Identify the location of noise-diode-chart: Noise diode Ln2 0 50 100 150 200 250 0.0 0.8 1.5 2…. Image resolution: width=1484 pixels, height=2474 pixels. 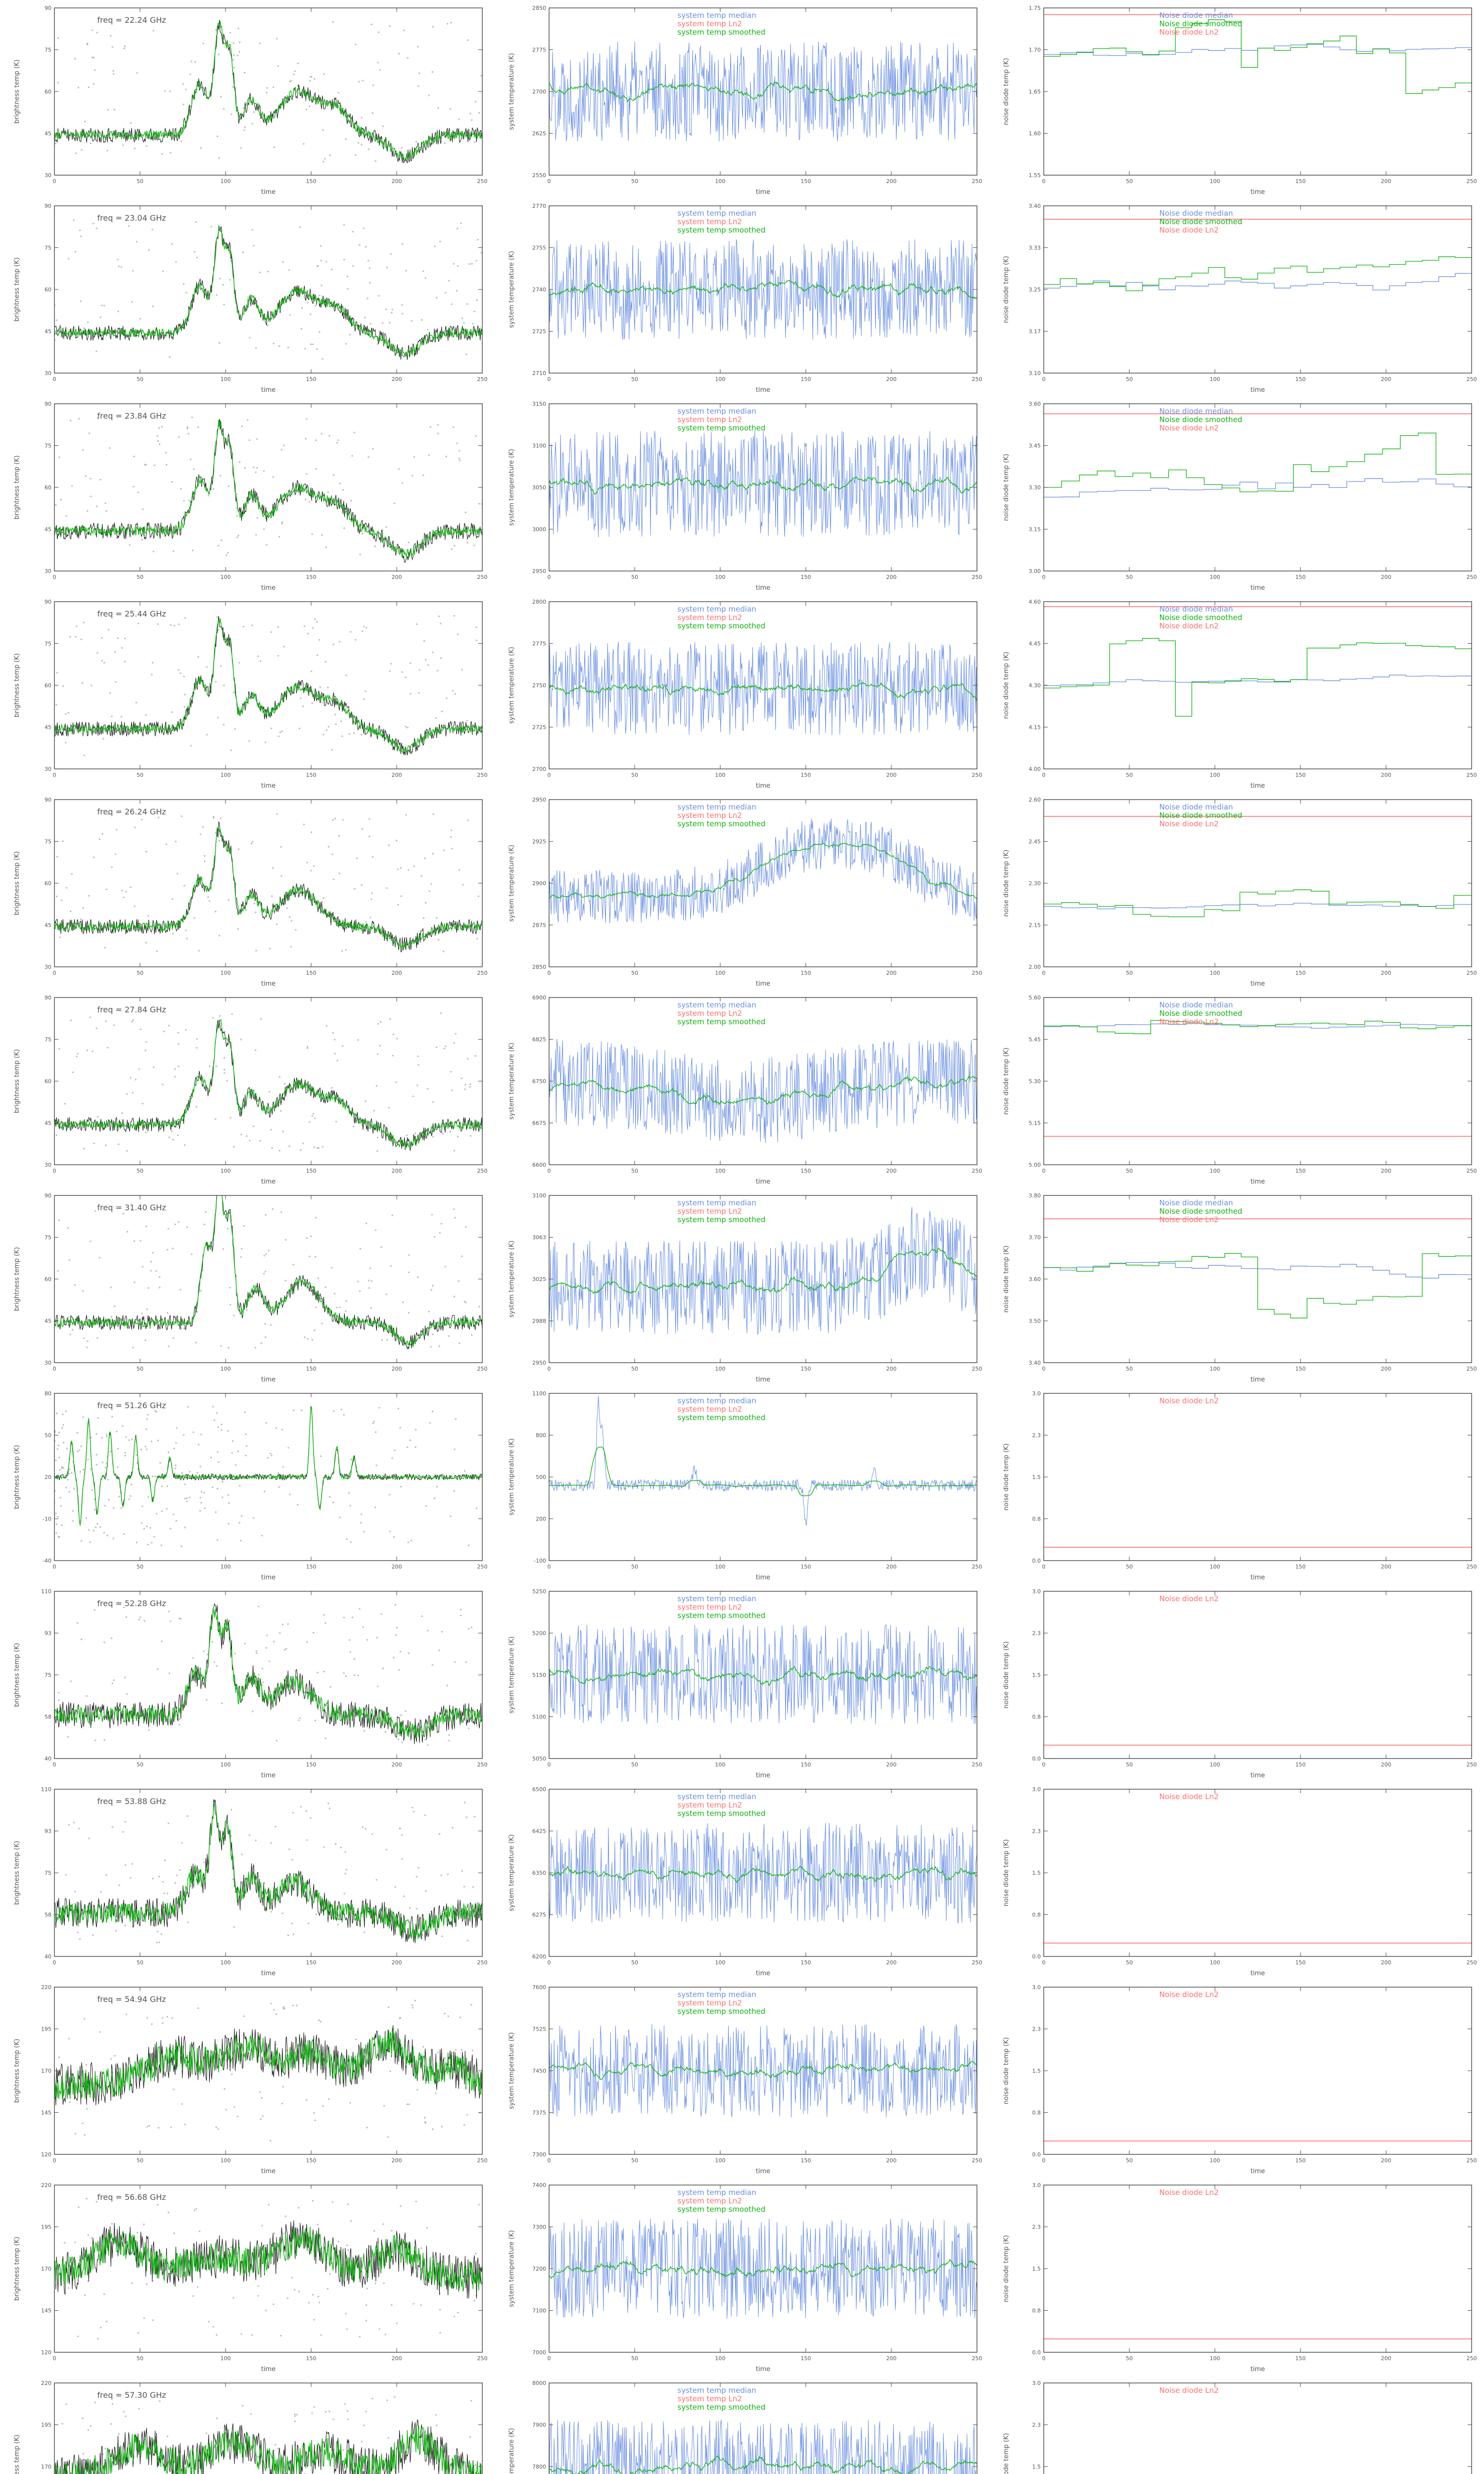
(1236, 2078).